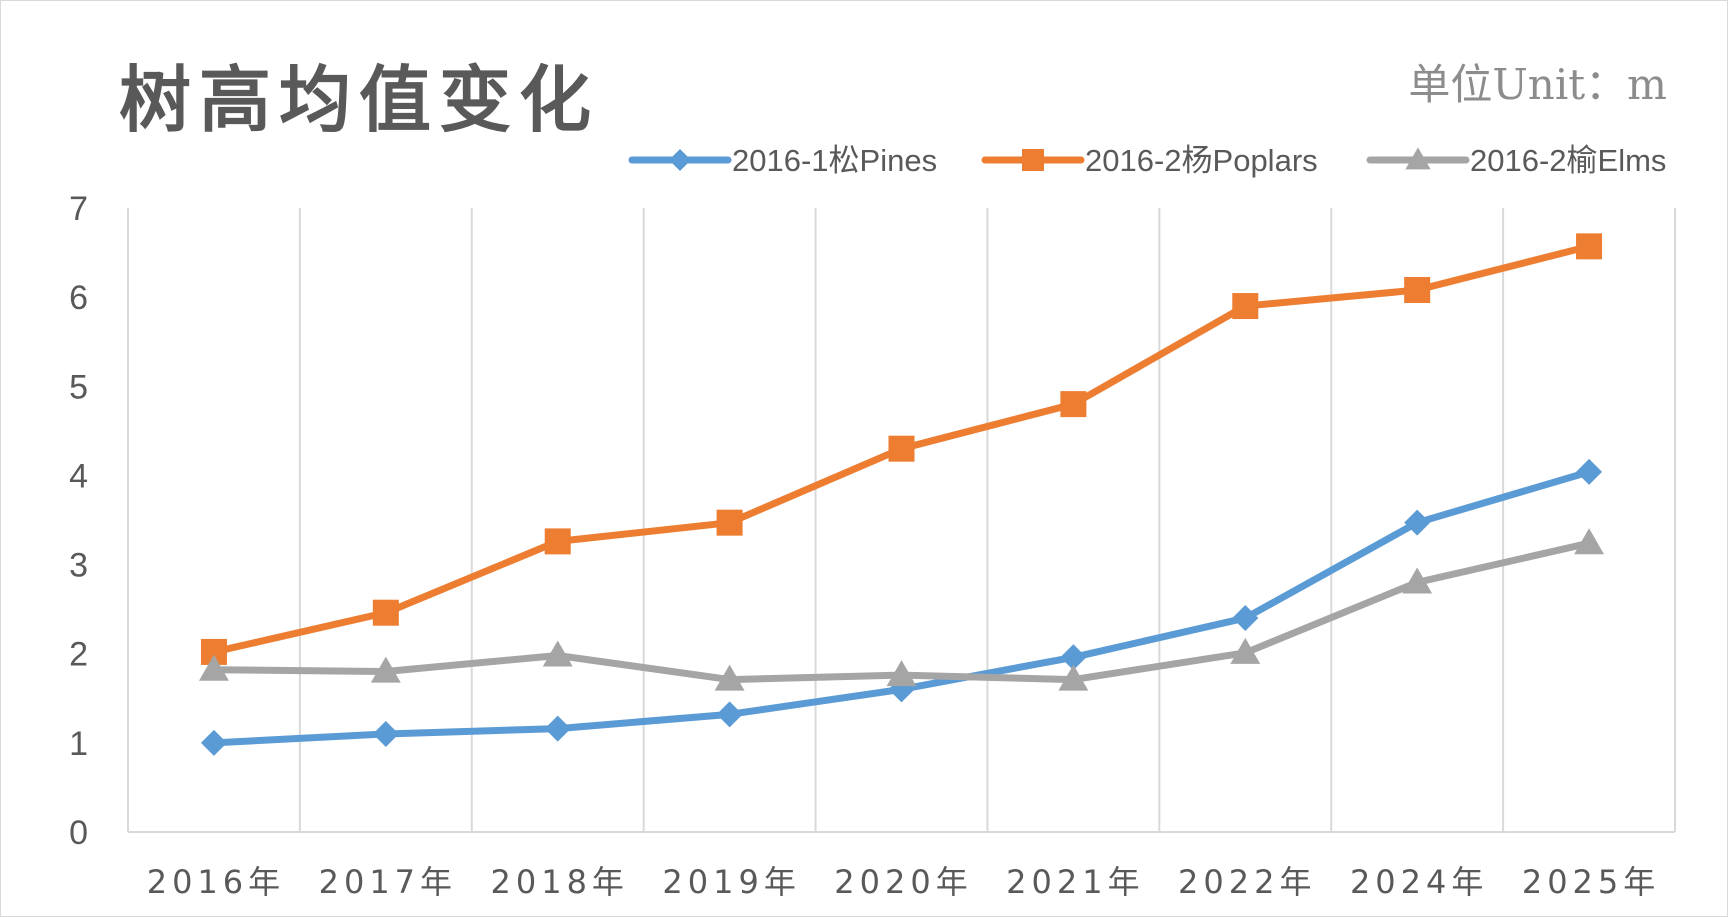  Describe the element at coordinates (1075, 882) in the screenshot. I see `x-tick-label: 2021年` at that location.